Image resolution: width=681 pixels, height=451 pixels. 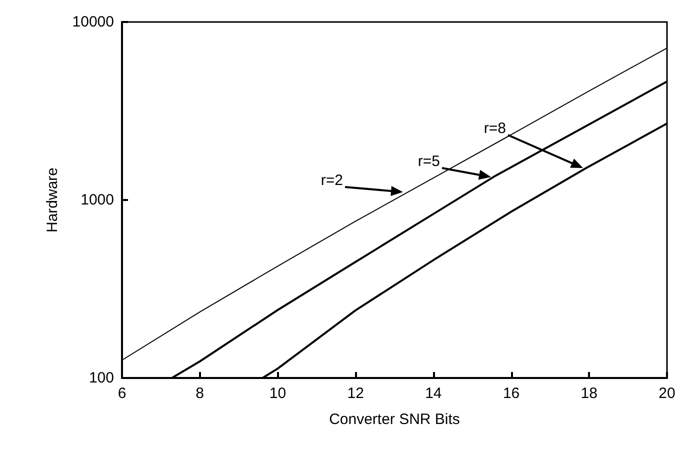 What do you see at coordinates (93, 22) in the screenshot?
I see `y-tick-label: 10000` at bounding box center [93, 22].